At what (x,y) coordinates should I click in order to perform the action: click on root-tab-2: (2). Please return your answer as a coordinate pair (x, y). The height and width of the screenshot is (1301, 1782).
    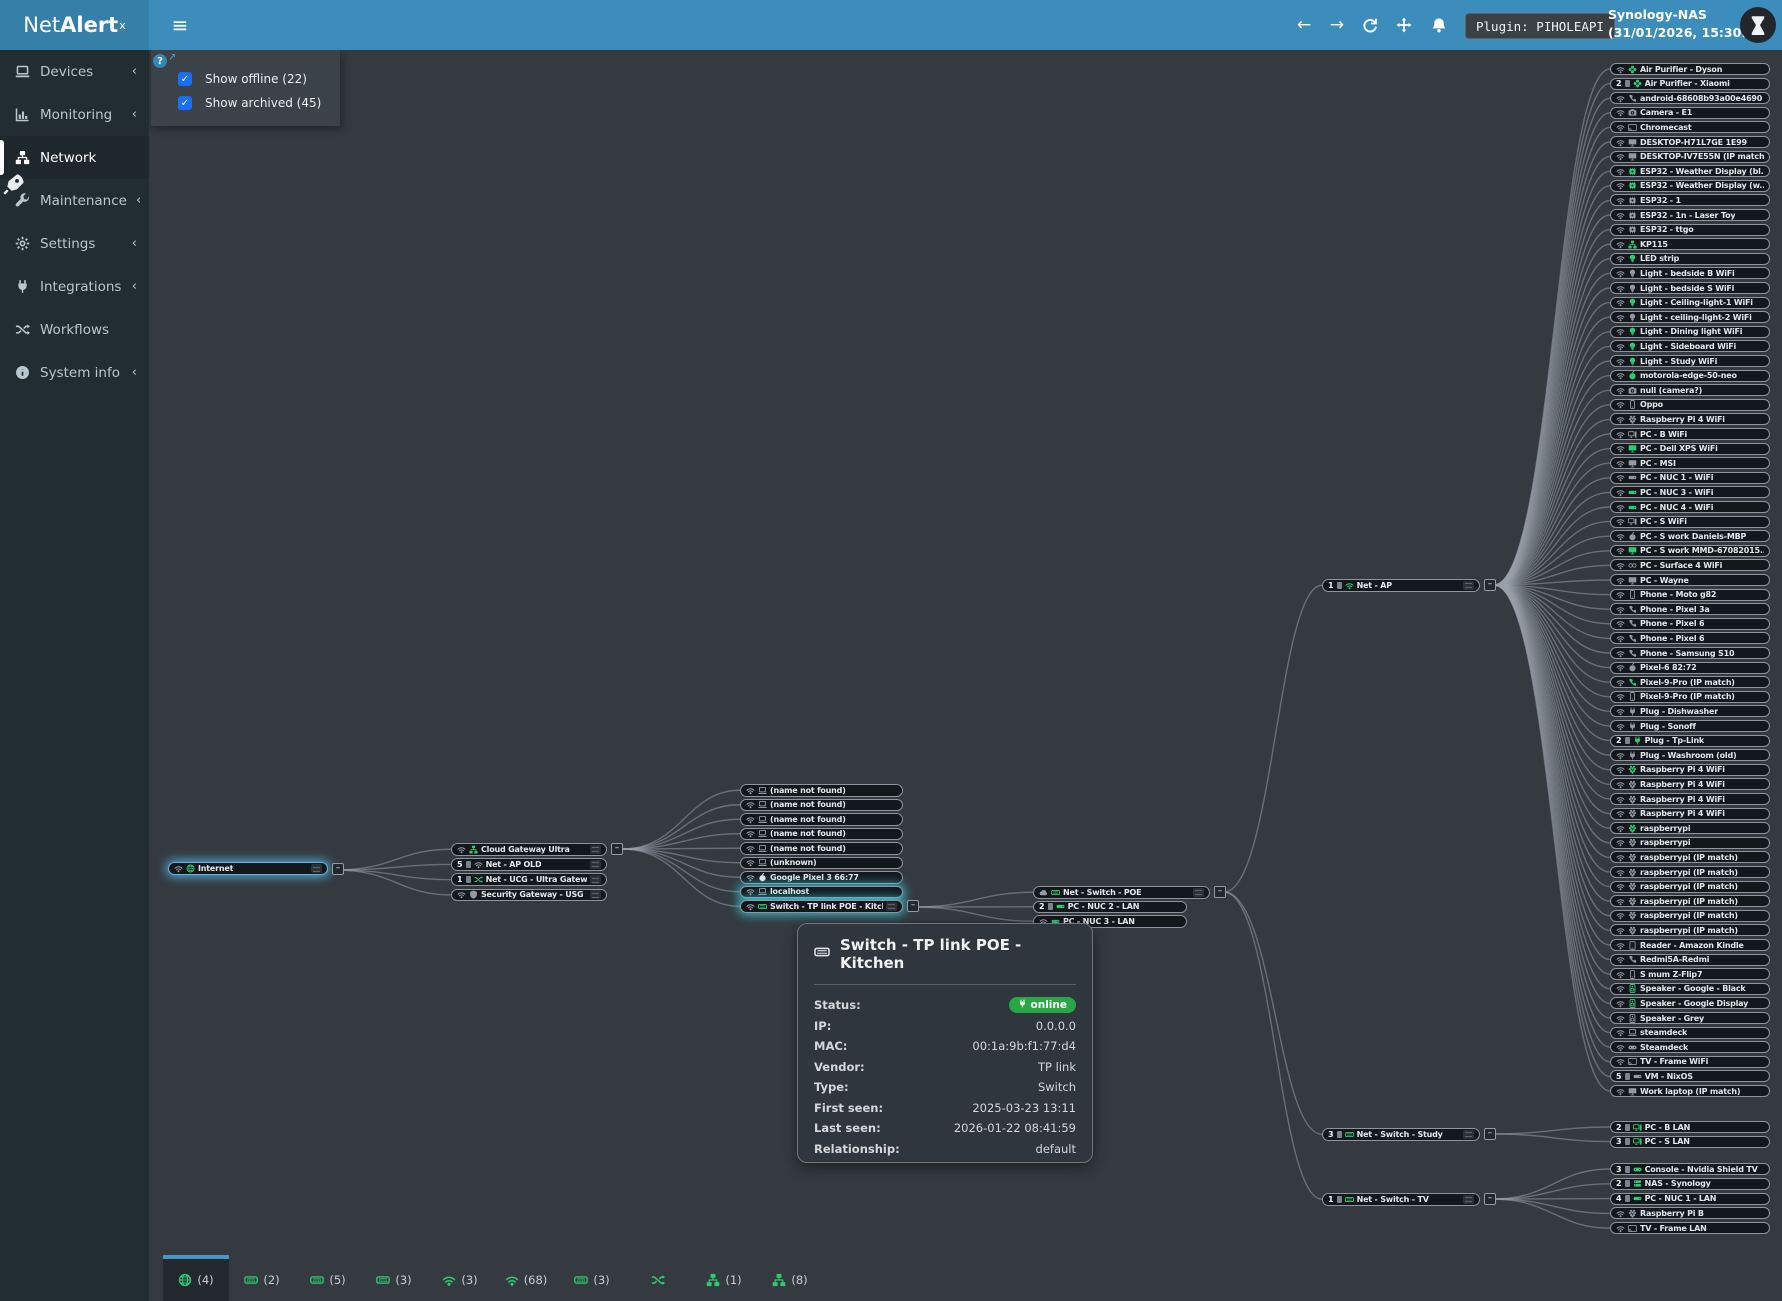
    Looking at the image, I should click on (262, 1278).